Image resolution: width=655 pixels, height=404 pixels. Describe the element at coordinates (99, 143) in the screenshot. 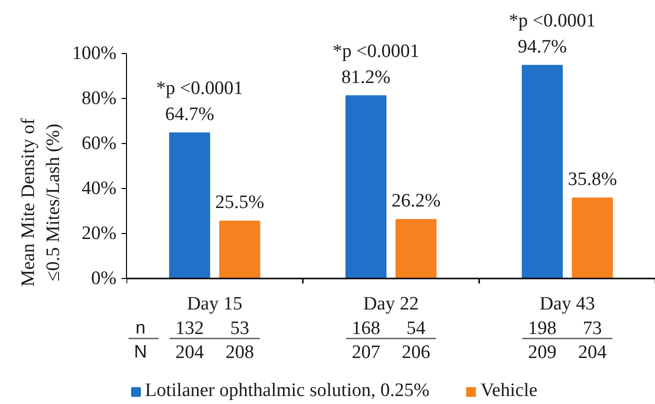

I see `y-tick-label: 60%` at that location.